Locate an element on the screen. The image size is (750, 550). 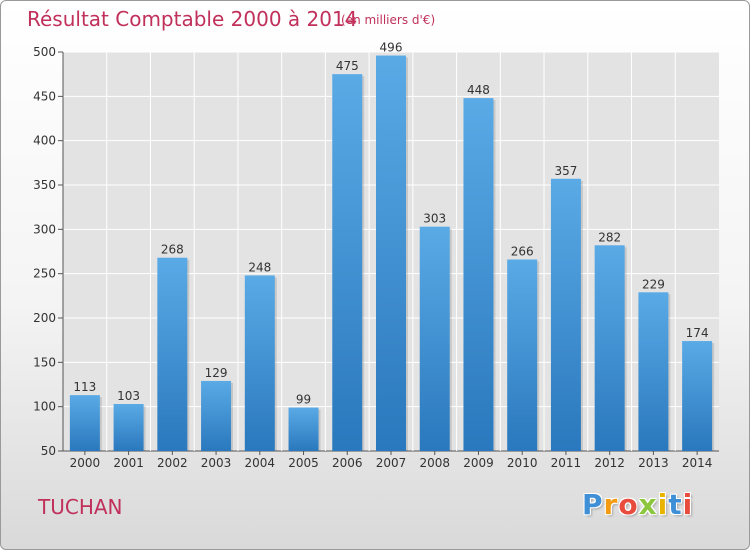
proxiti-logo: Proxiti is located at coordinates (637, 504).